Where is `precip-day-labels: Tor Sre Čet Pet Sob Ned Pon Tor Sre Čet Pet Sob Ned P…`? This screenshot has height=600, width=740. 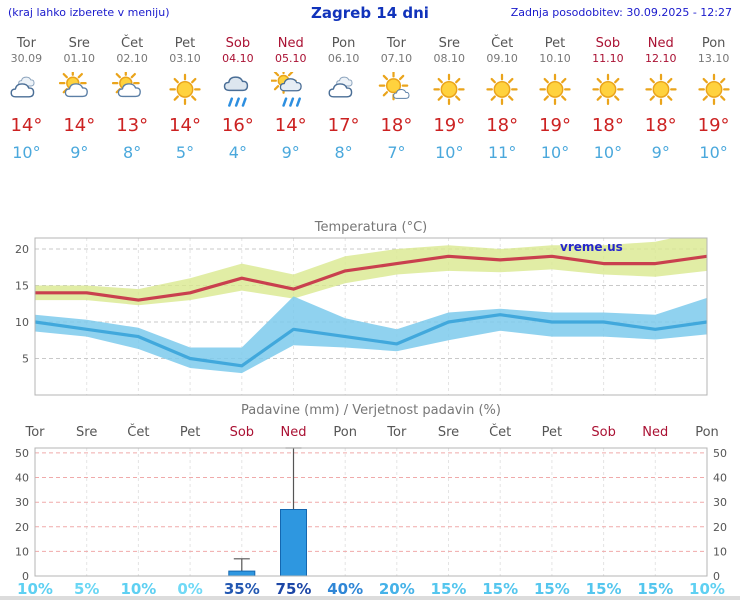
precip-day-labels: Tor Sre Čet Pet Sob Ned Pon Tor Sre Čet Pet Sob Ned P… is located at coordinates (371, 432).